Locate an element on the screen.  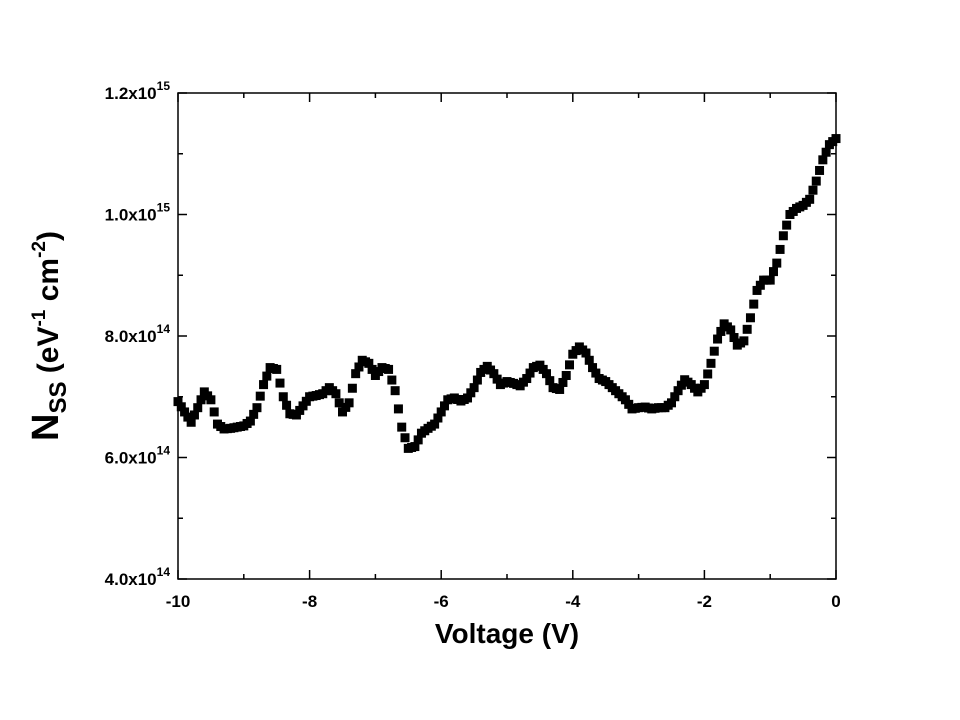
x-tick-label: -8 is located at coordinates (309, 601).